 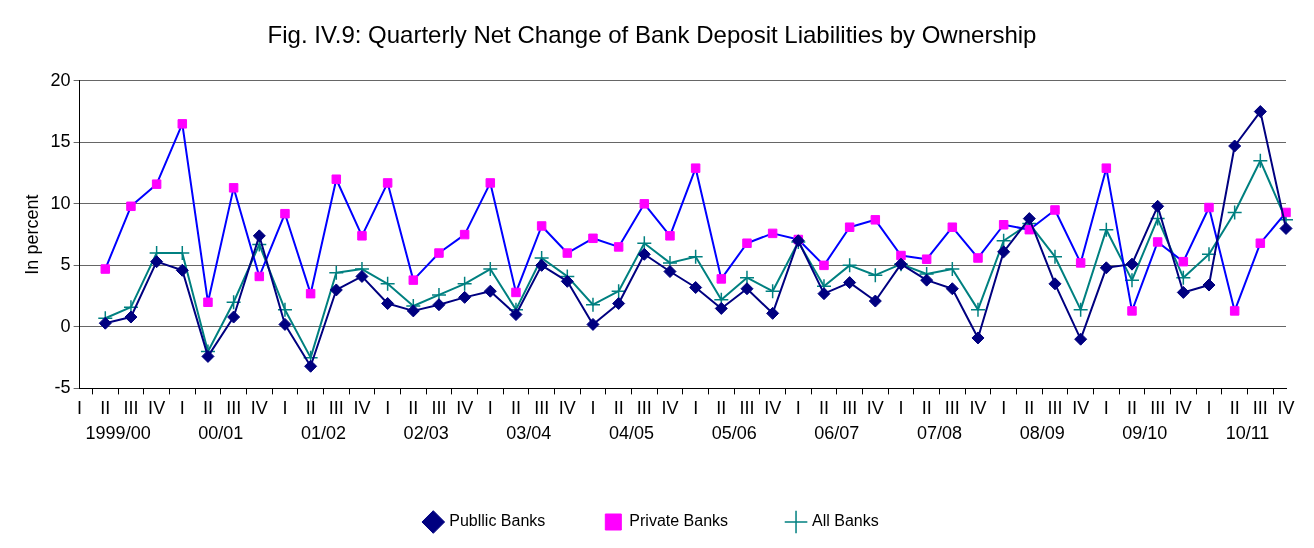 I want to click on text: 1999/00, so click(x=118, y=433).